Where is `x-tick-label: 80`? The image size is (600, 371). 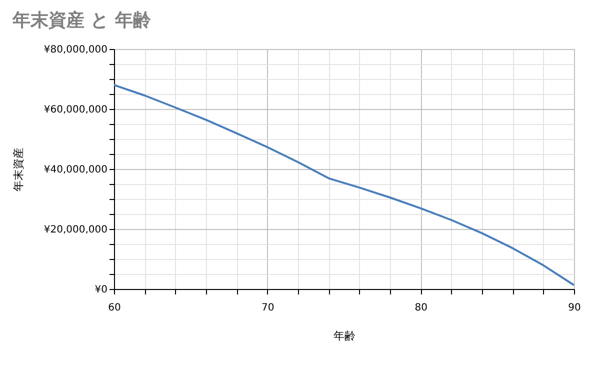 x-tick-label: 80 is located at coordinates (421, 308).